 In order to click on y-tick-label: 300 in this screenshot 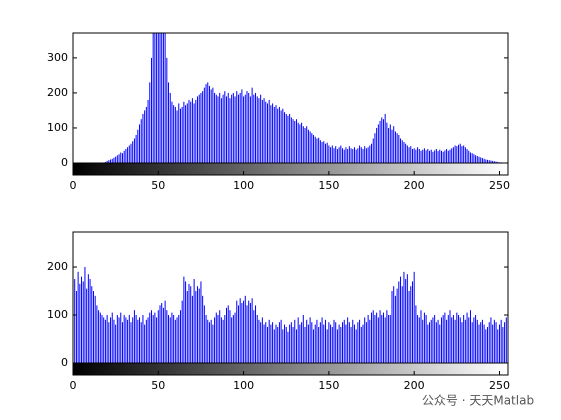, I will do `click(57, 57)`.